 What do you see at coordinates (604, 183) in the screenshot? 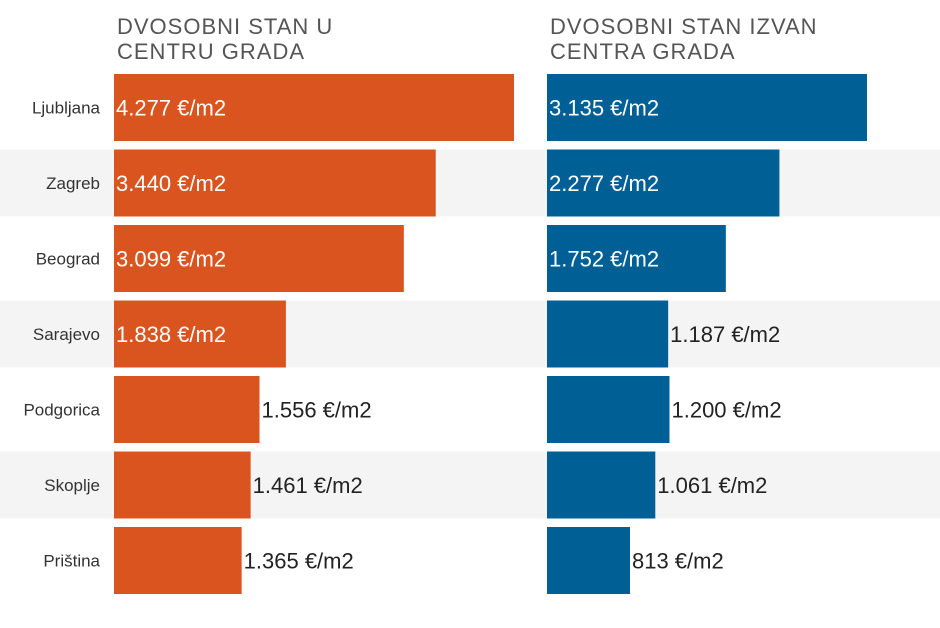
I see `data-label: 2.277 €/m2` at bounding box center [604, 183].